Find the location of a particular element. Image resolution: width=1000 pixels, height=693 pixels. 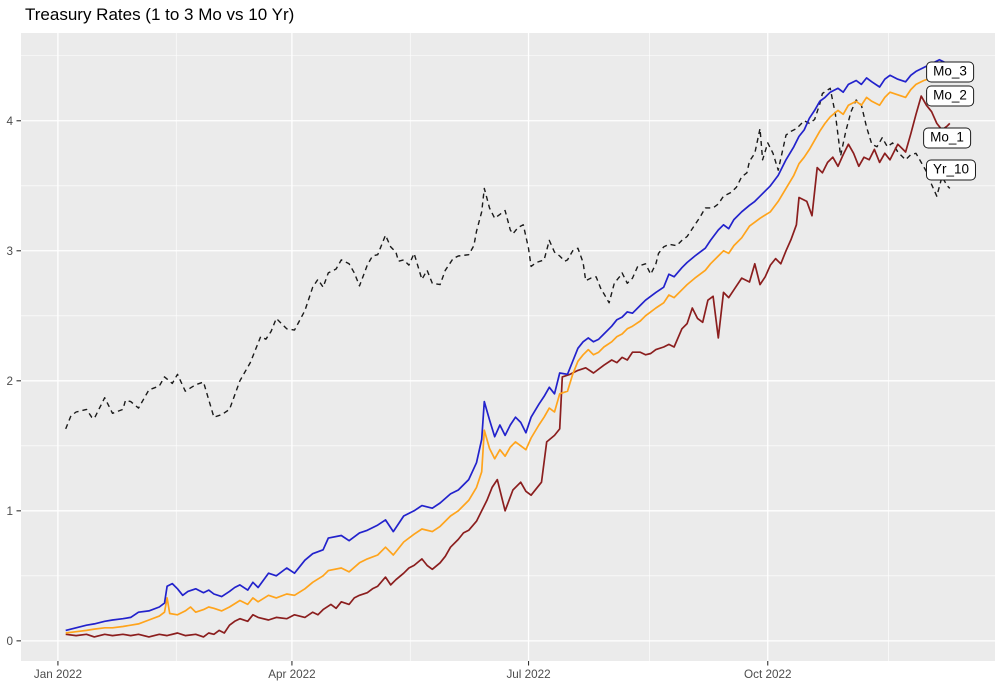

x-tick-label: Jul 2022 is located at coordinates (528, 674).